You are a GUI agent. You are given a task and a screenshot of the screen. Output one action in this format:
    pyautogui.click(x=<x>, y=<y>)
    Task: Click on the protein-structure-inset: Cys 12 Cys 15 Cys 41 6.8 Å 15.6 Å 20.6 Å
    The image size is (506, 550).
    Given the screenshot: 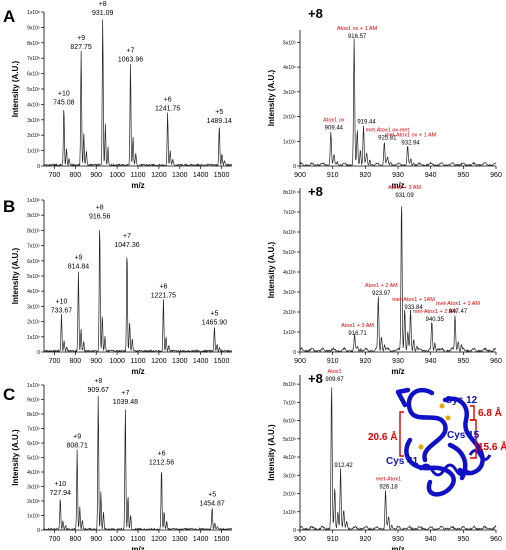 What is the action you would take?
    pyautogui.click(x=437, y=442)
    